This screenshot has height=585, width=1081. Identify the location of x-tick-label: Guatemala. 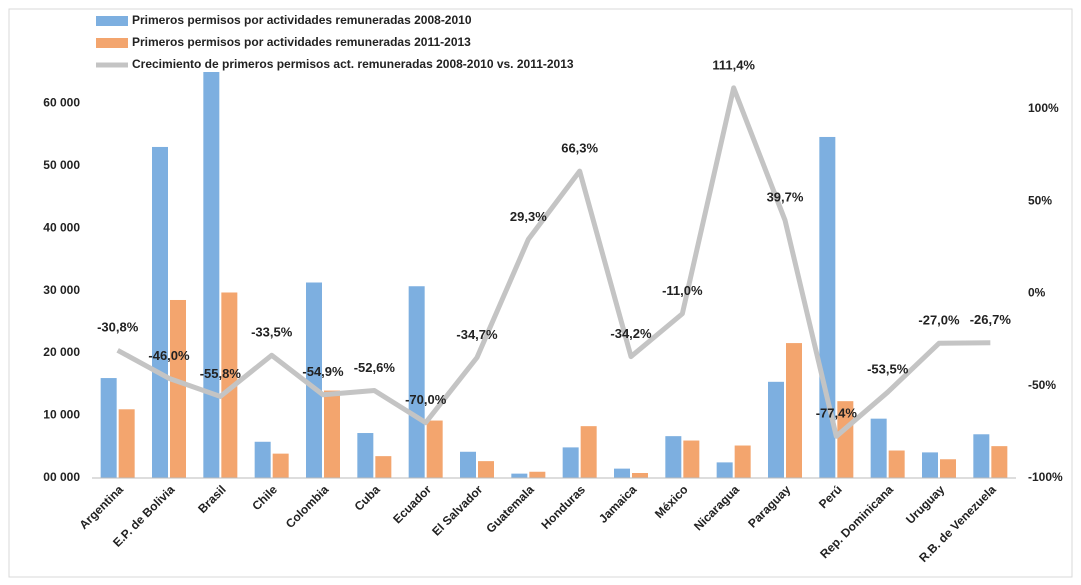
(510, 509).